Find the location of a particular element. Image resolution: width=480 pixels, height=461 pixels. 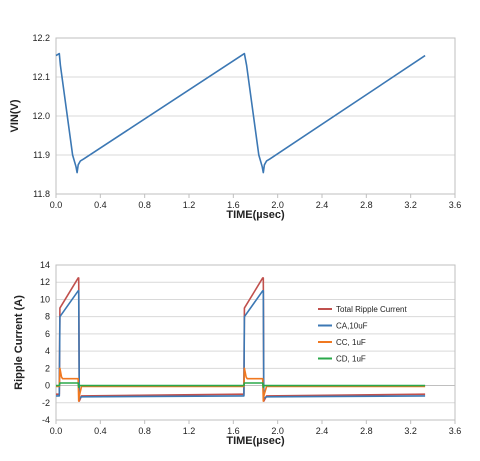

y-tick-label: 12.2 is located at coordinates (41, 38).